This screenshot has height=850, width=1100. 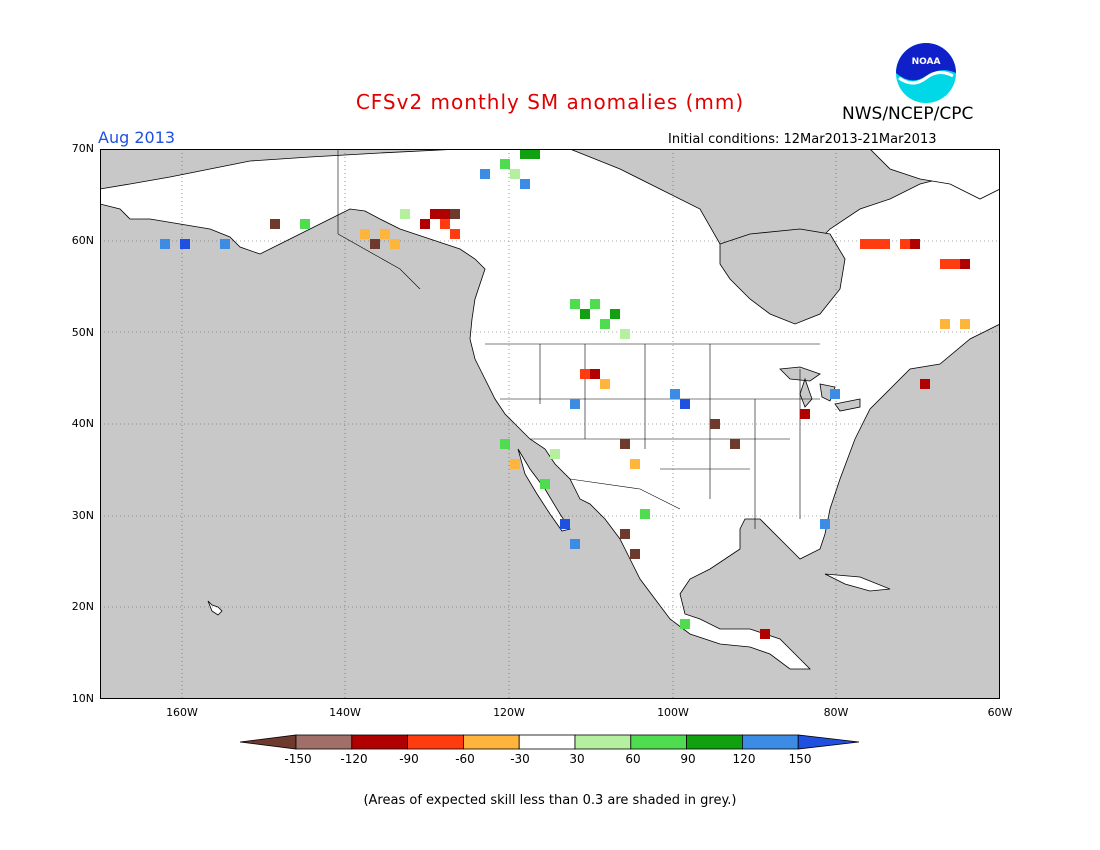 I want to click on cuba, so click(x=857, y=582).